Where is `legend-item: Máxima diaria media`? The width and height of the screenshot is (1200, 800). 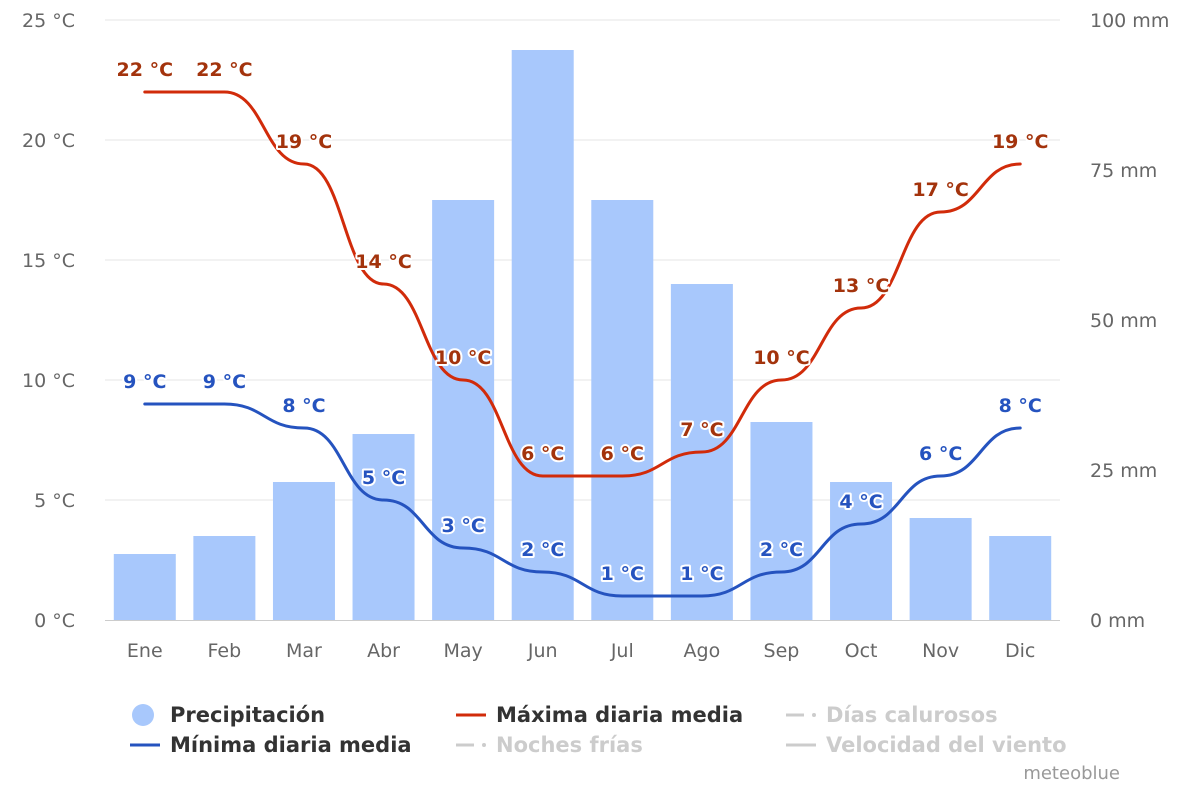
legend-item: Máxima diaria media is located at coordinates (599, 715).